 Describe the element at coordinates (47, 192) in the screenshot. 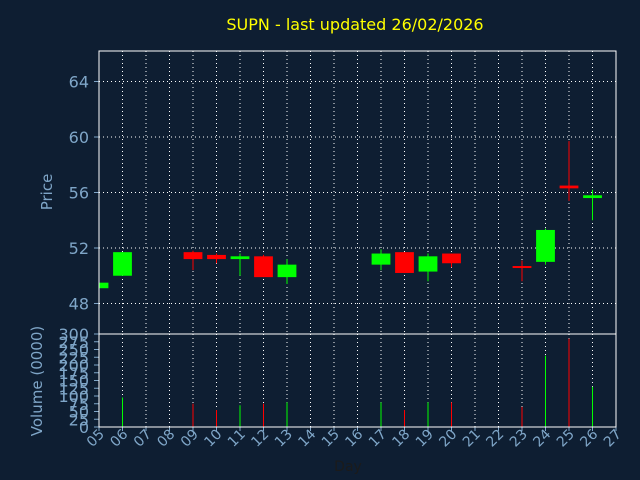

I see `price-axis-label: Price` at that location.